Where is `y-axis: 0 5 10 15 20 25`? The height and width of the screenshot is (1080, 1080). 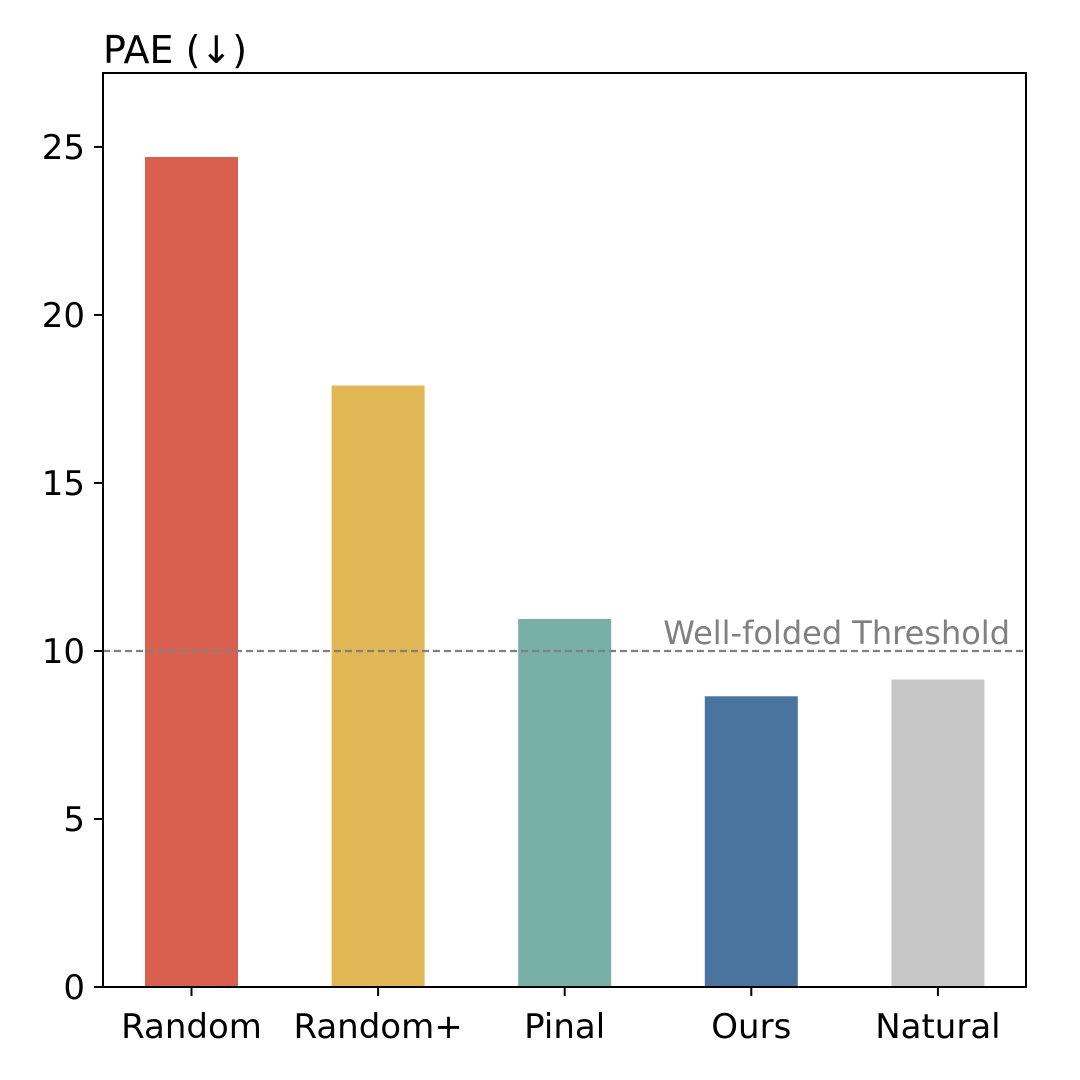 y-axis: 0 5 10 15 20 25 is located at coordinates (72, 568).